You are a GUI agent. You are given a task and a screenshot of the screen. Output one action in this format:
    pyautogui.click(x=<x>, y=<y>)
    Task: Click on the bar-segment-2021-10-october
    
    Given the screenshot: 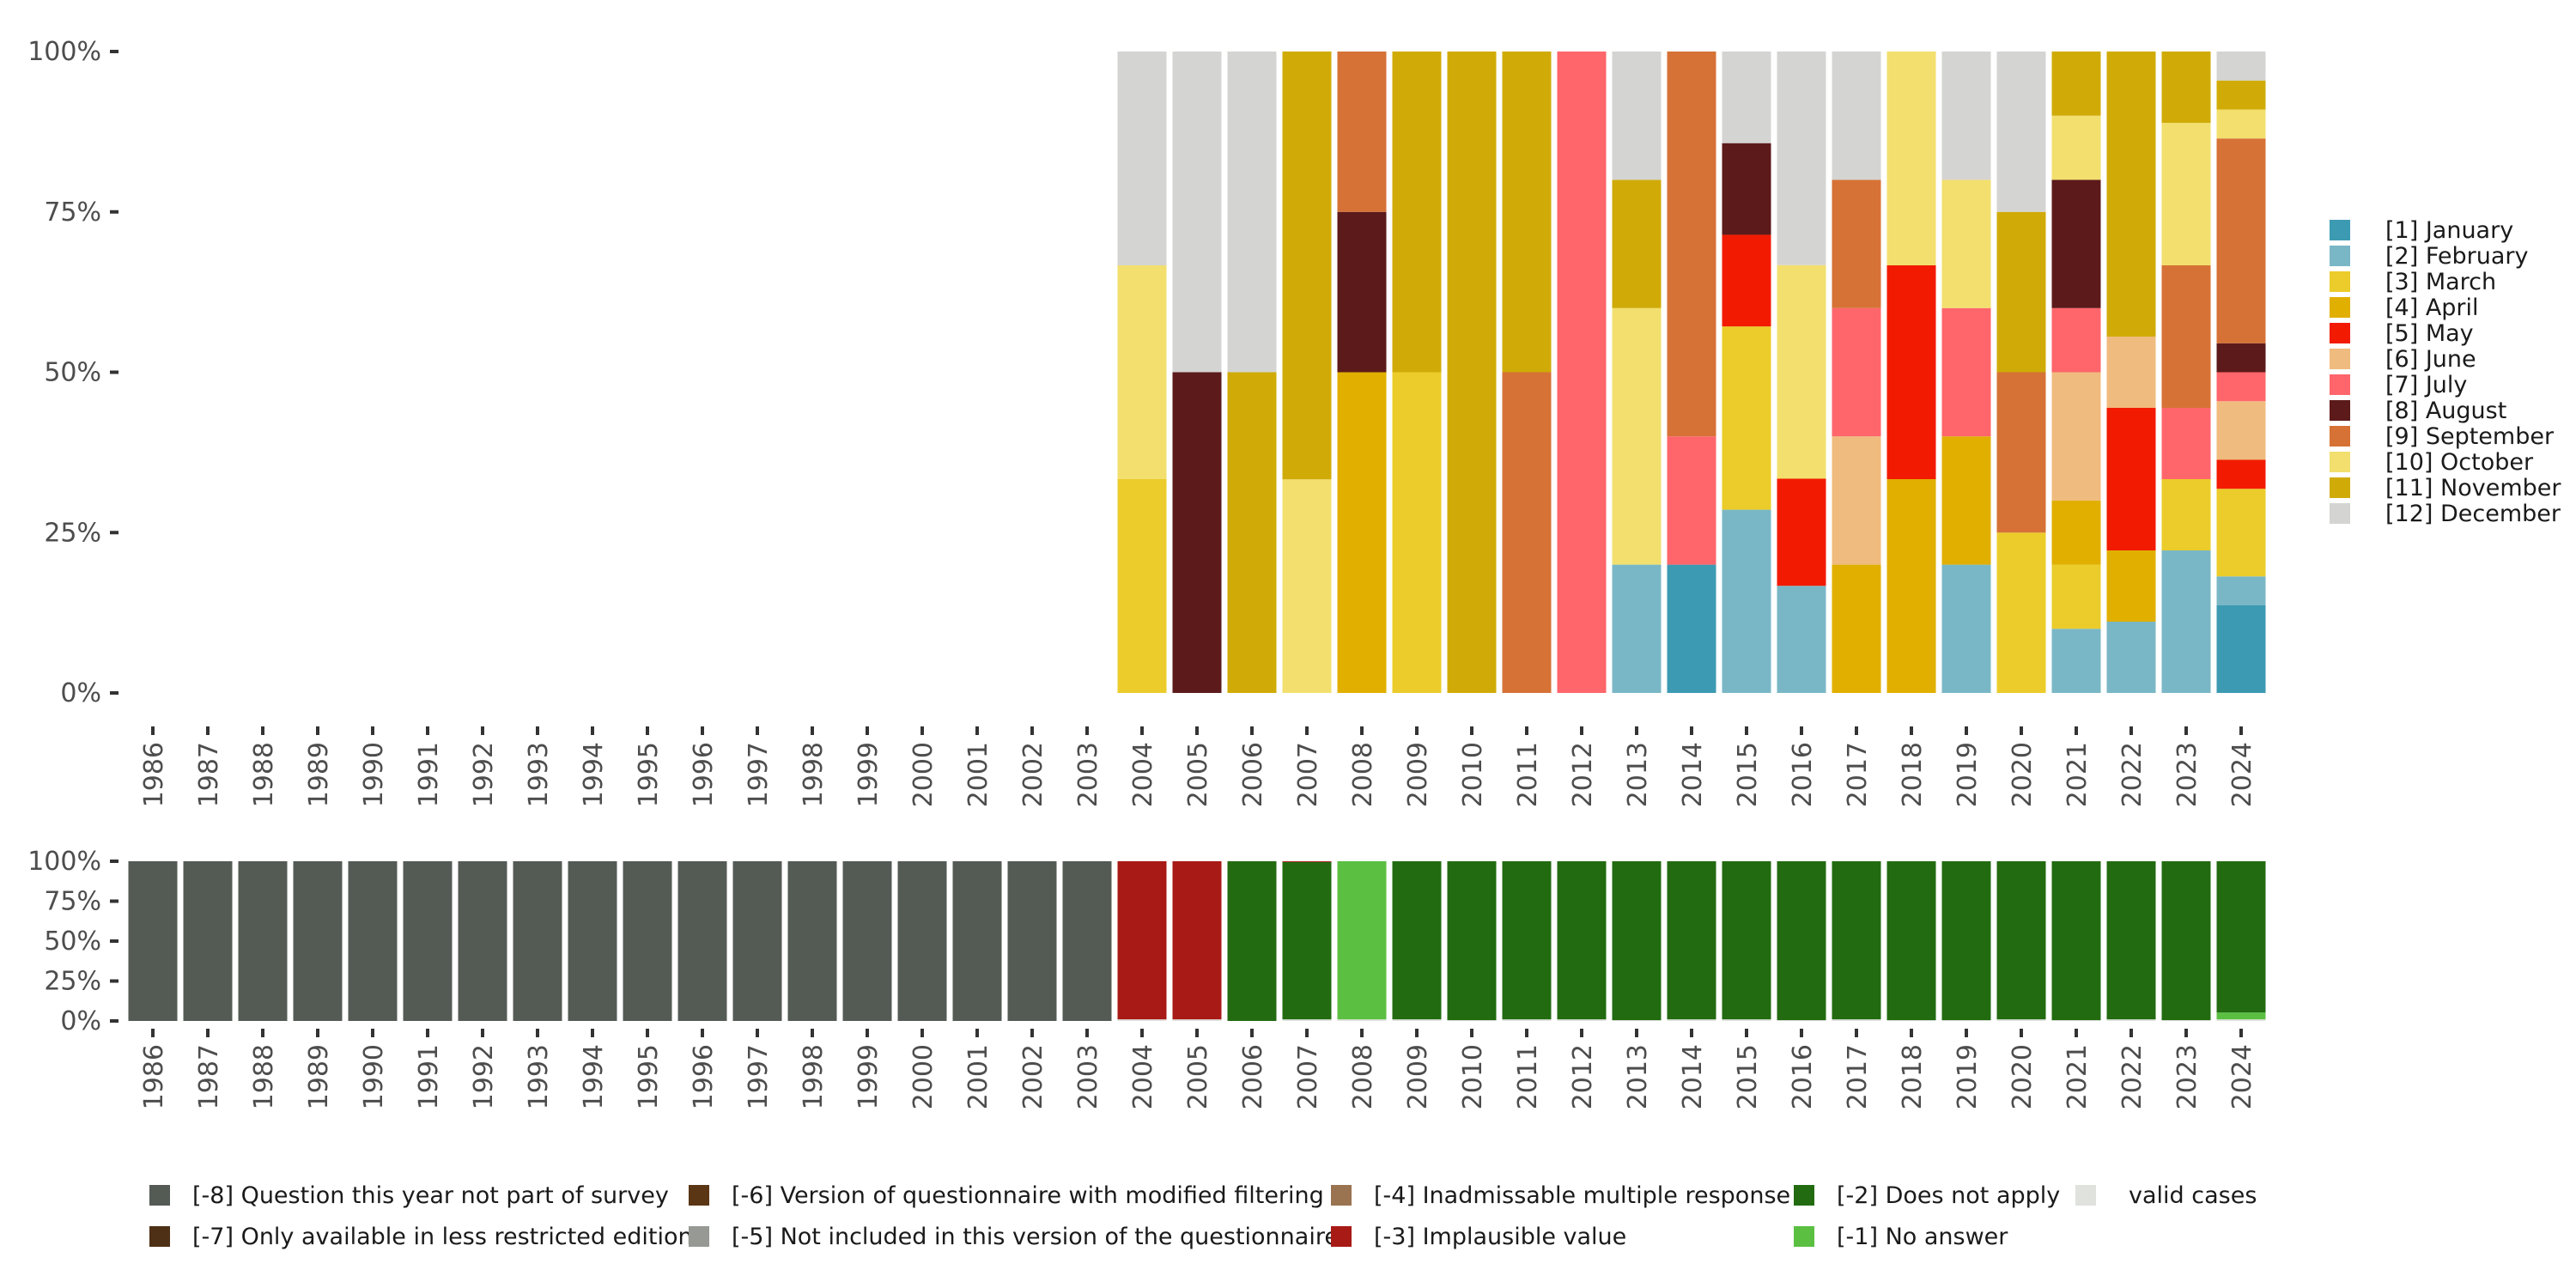 What is the action you would take?
    pyautogui.click(x=2076, y=148)
    